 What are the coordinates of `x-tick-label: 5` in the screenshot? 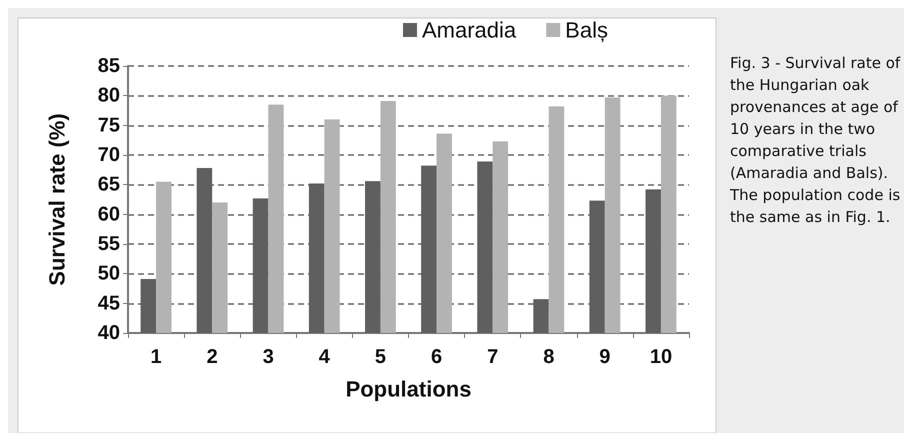 It's located at (380, 357).